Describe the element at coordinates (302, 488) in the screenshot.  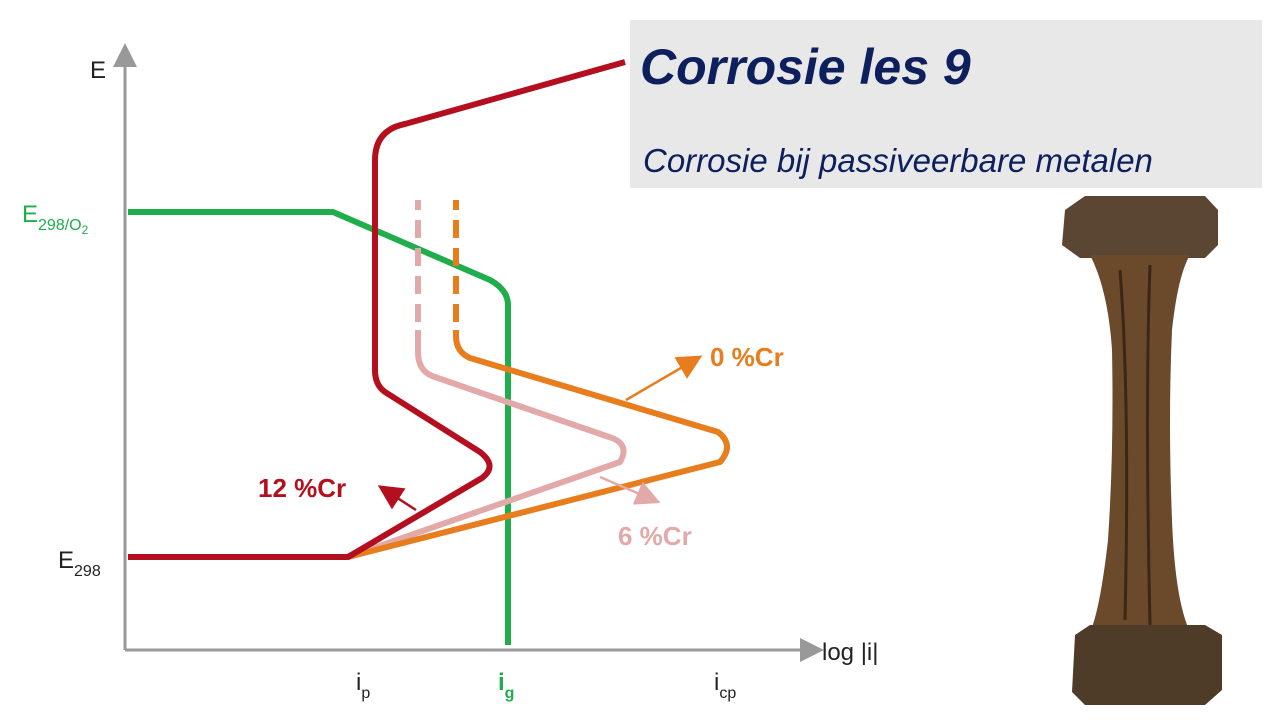
I see `curve-label: 12 %Cr` at that location.